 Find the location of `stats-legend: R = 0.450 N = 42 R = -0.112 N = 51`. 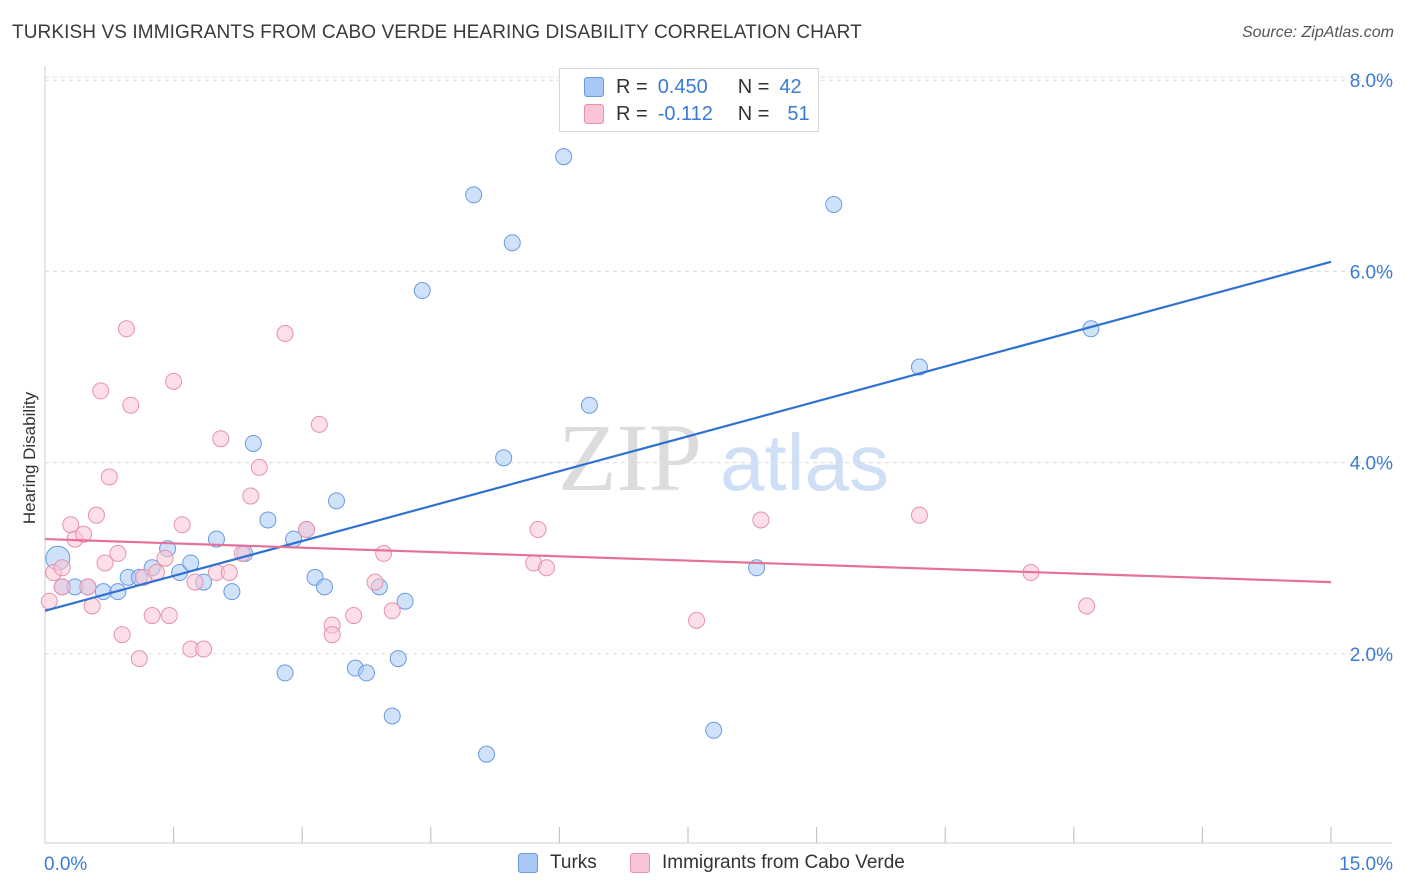

stats-legend: R = 0.450 N = 42 R = -0.112 N = 51 is located at coordinates (689, 100).